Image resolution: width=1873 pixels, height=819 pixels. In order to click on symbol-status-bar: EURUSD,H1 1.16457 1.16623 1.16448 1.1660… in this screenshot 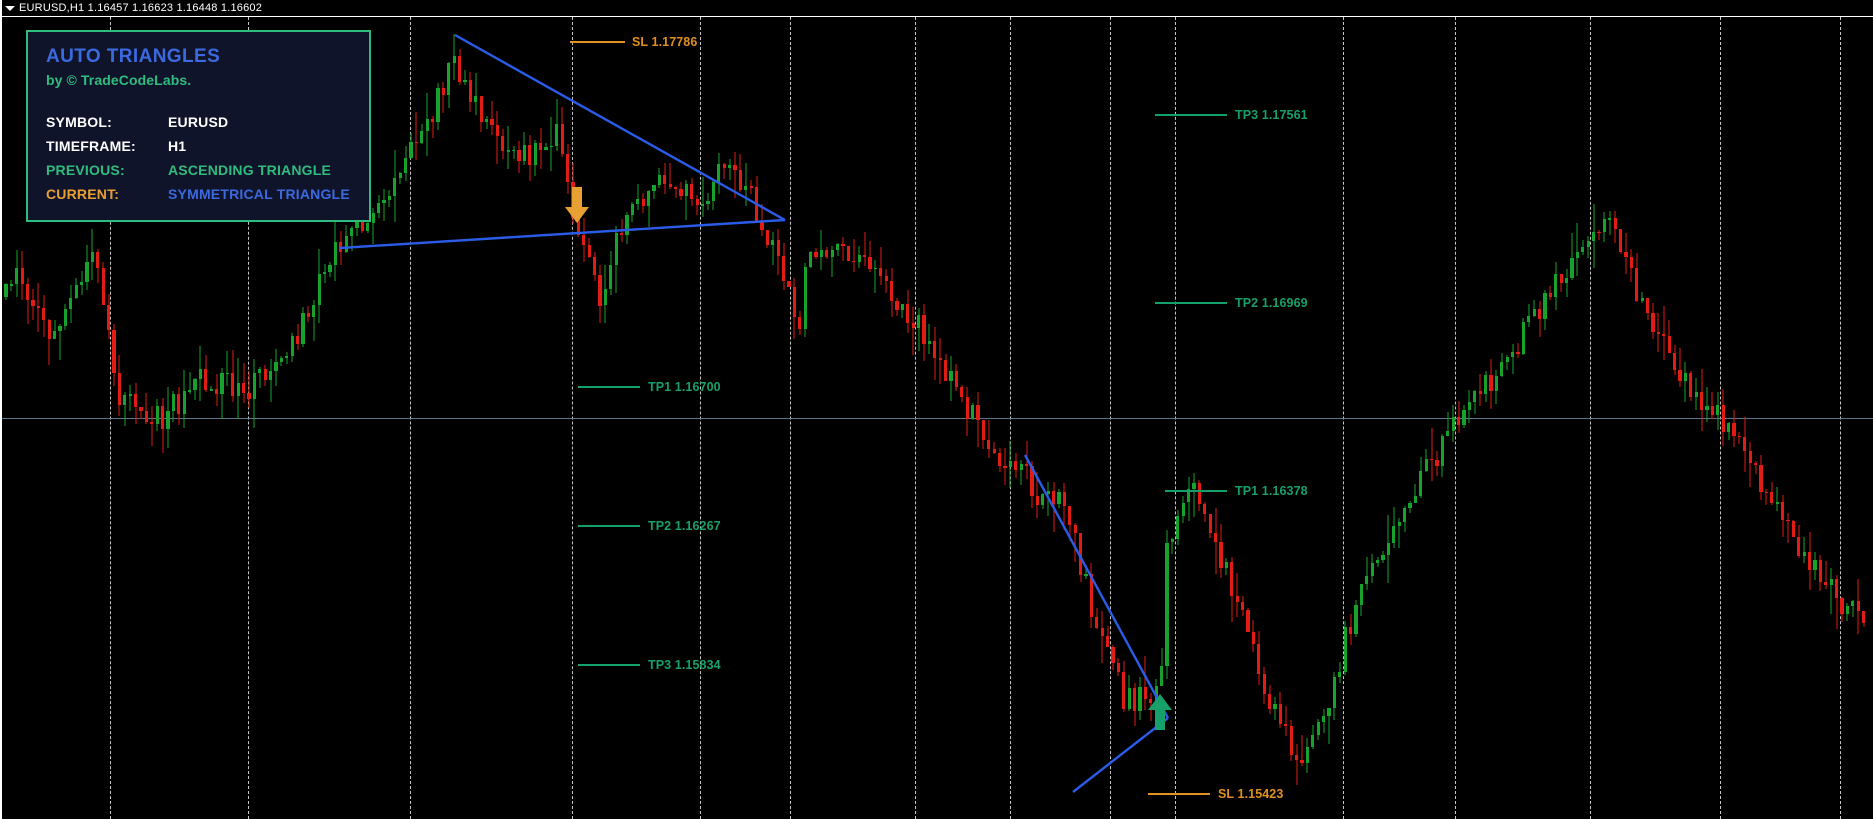, I will do `click(936, 8)`.